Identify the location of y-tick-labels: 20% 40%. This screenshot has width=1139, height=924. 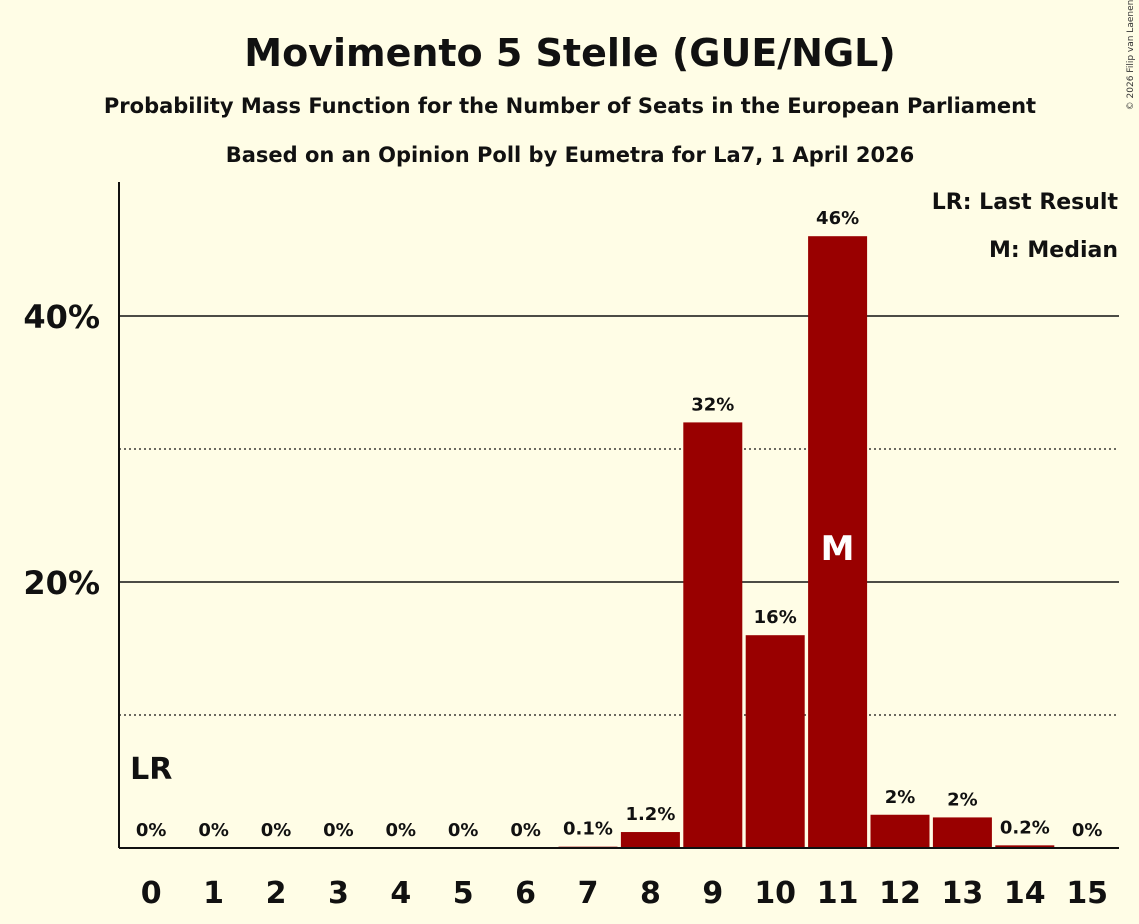
(61, 450).